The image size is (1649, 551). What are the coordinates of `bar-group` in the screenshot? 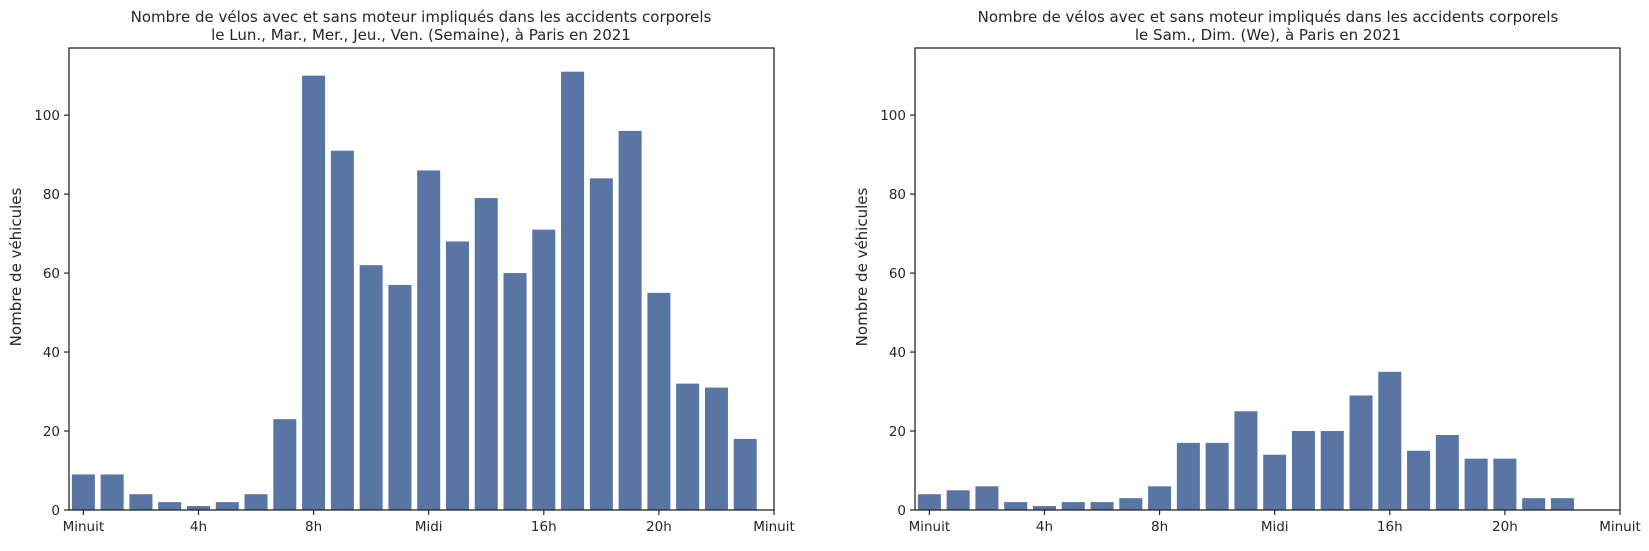 It's located at (1245, 440).